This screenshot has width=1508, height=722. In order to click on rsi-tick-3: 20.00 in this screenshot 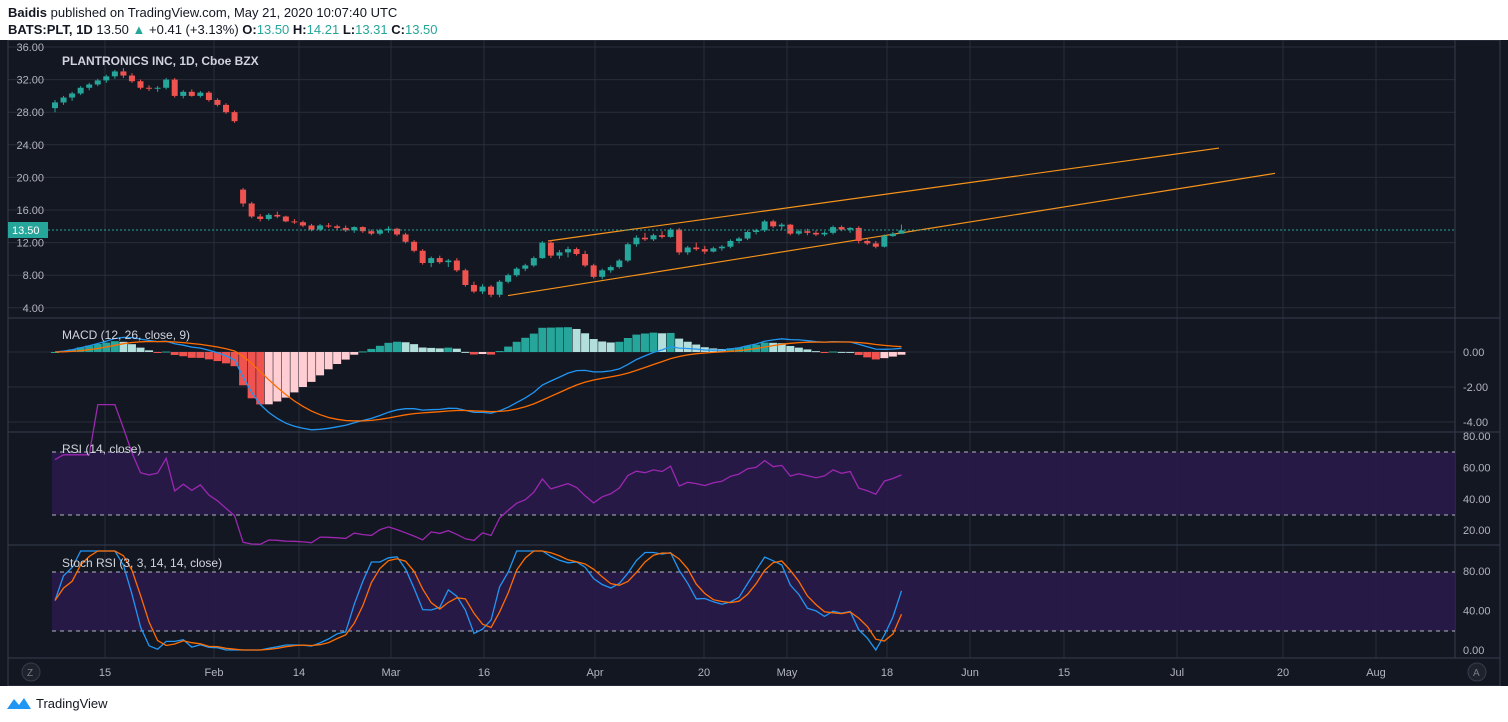, I will do `click(1477, 531)`.